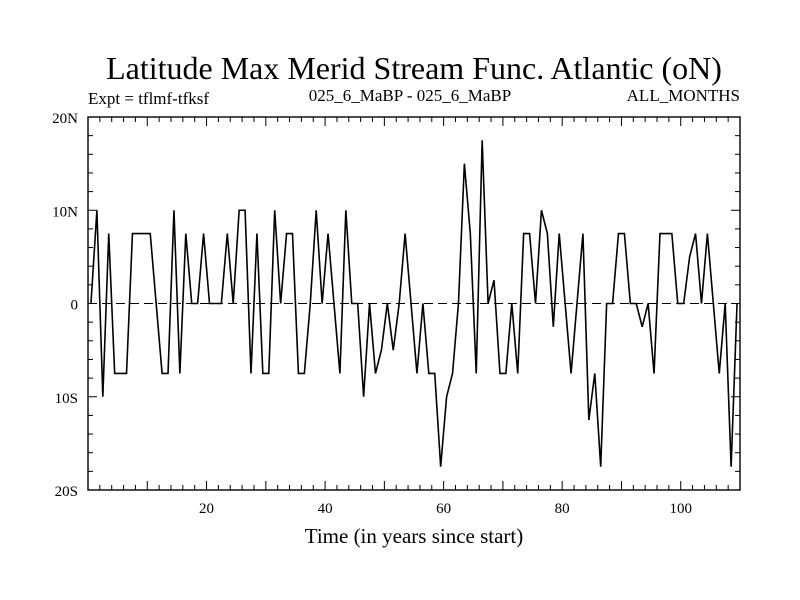 This screenshot has width=800, height=600. I want to click on y-tick-label: 0, so click(75, 306).